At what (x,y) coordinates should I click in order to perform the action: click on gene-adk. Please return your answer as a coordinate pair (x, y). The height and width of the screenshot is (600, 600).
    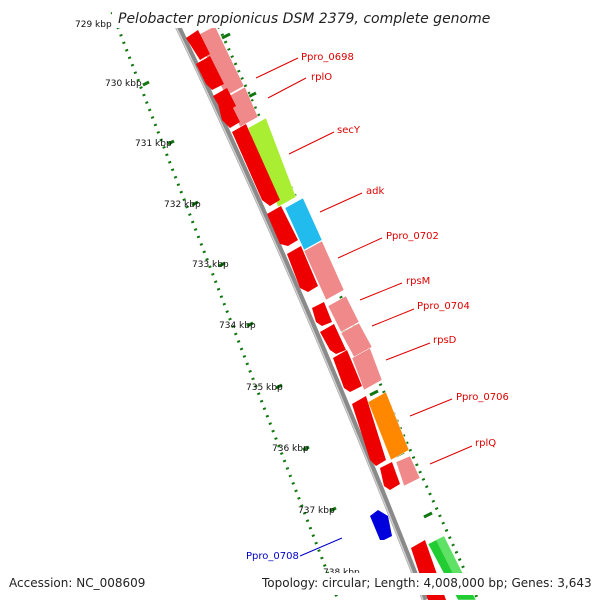
    Looking at the image, I should click on (303, 224).